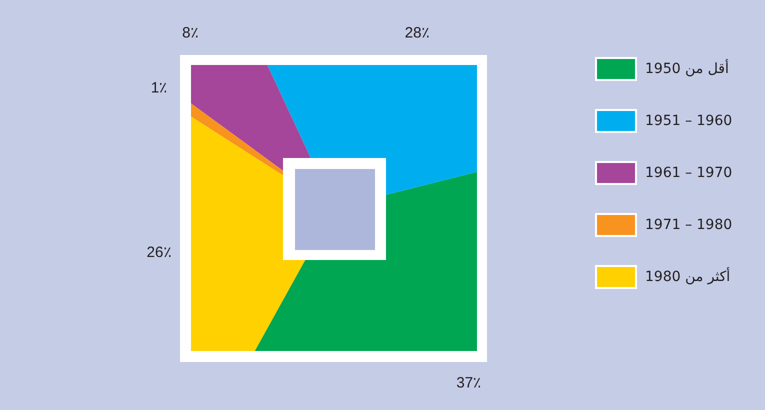  I want to click on legend-label: أكثر من 1980, so click(687, 276).